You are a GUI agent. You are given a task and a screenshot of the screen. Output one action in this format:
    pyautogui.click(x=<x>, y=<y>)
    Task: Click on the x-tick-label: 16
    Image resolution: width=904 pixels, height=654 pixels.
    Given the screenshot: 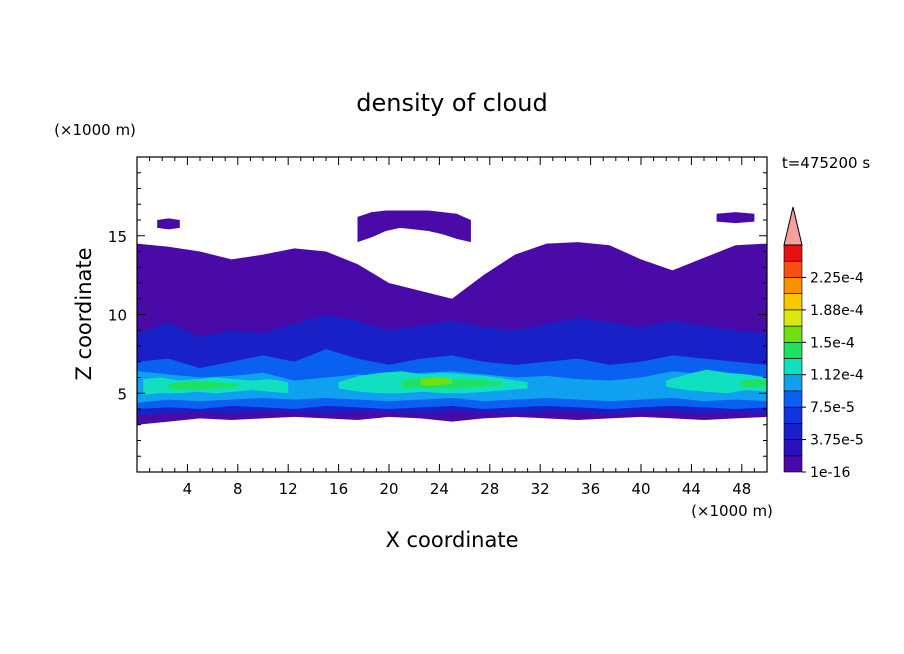 What is the action you would take?
    pyautogui.click(x=338, y=489)
    